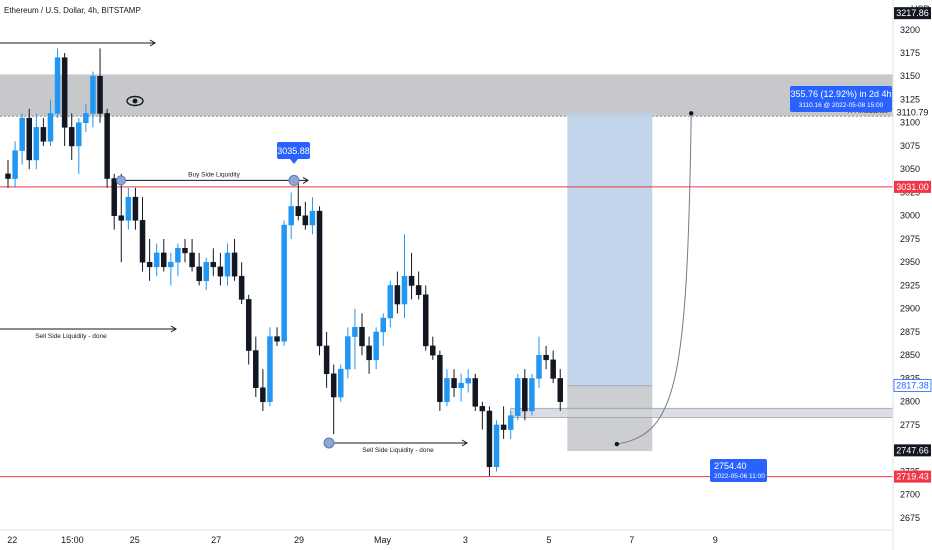 Image resolution: width=932 pixels, height=550 pixels. What do you see at coordinates (910, 262) in the screenshot?
I see `price-tick: 2950` at bounding box center [910, 262].